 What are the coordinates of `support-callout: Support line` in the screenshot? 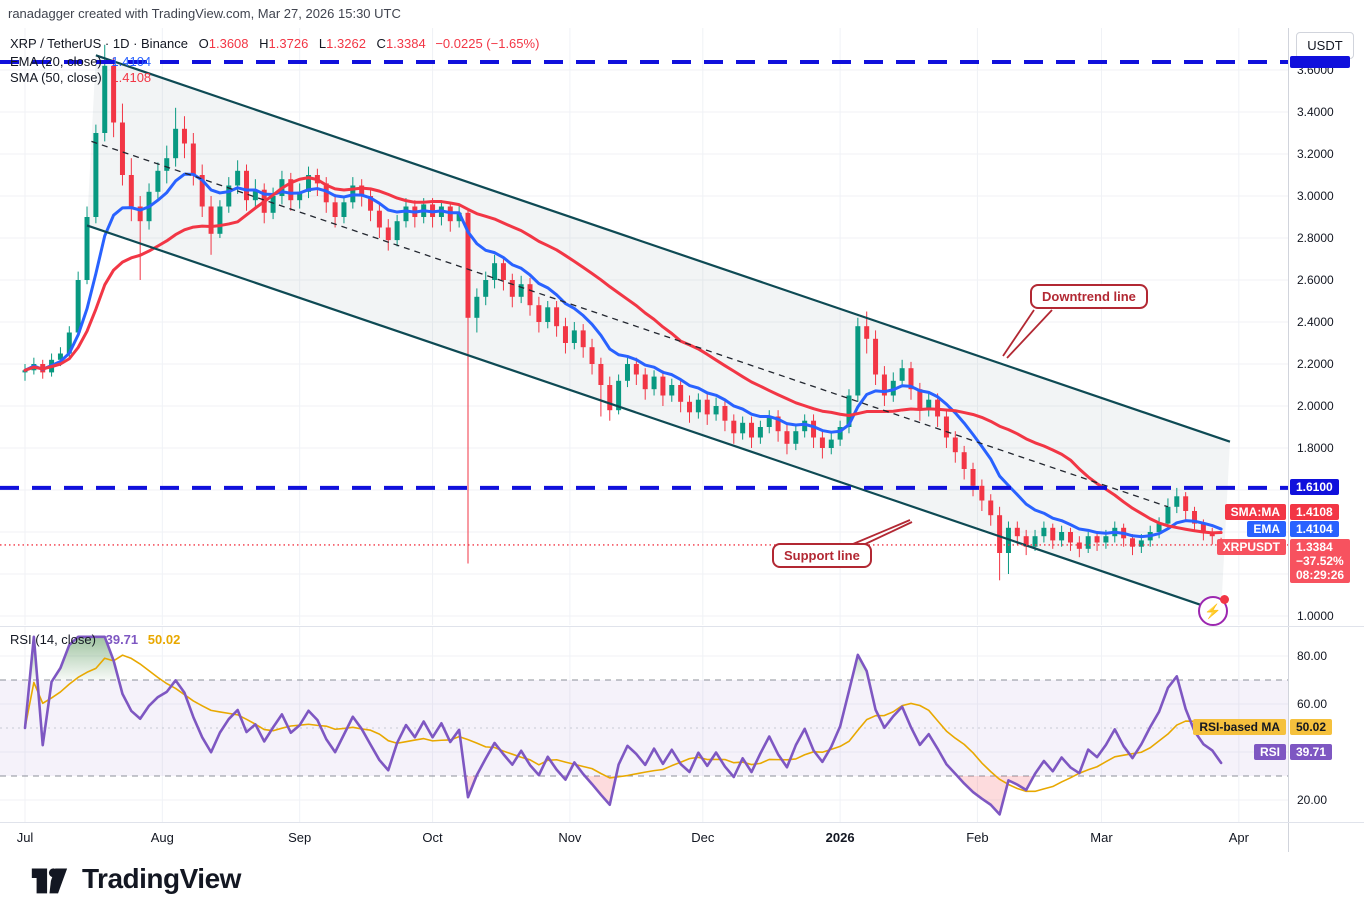 It's located at (822, 555).